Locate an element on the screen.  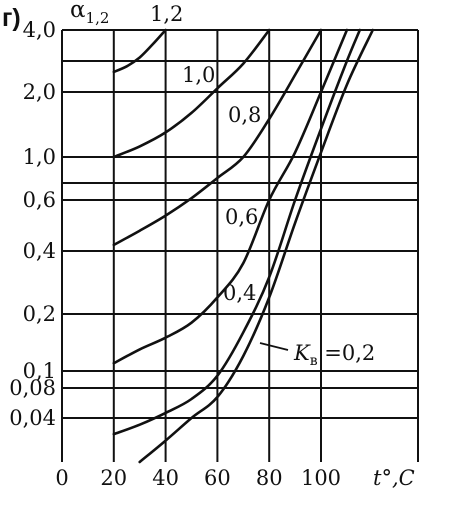
y-tick-label-6: 0,1 is located at coordinates (39, 371).